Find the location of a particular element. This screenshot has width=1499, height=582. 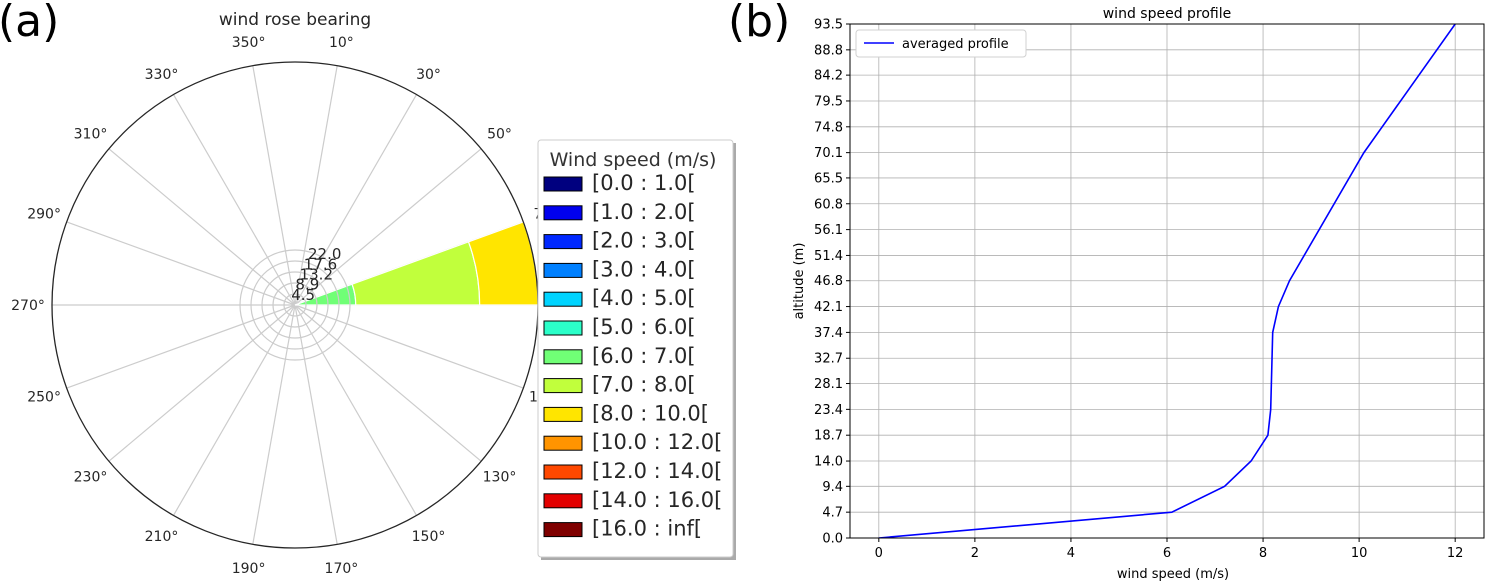

profile-xtick-label: 6 is located at coordinates (1167, 553).